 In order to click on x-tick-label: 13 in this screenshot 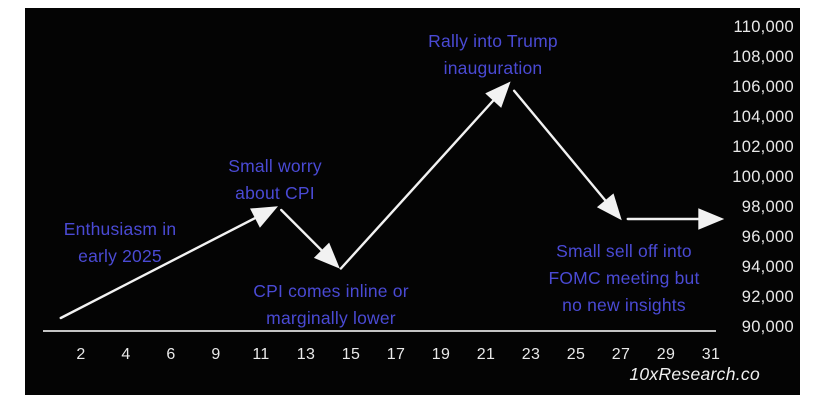, I will do `click(306, 354)`.